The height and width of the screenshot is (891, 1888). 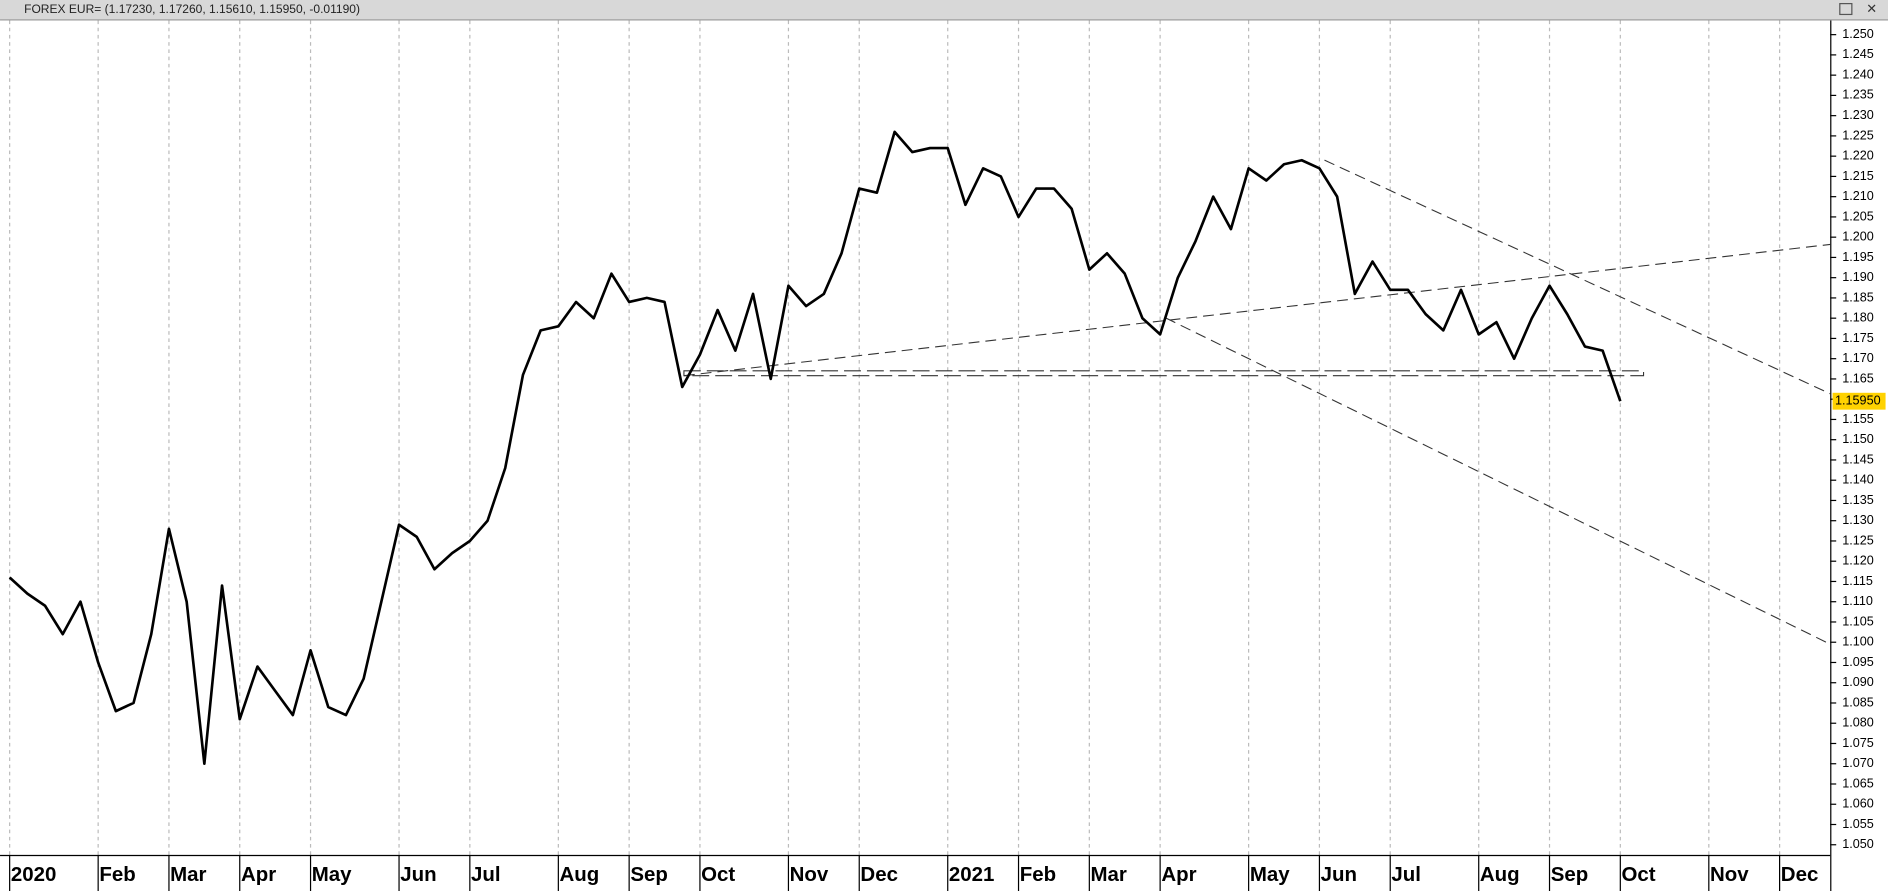 I want to click on y-tick-label: 1.165, so click(x=1858, y=378).